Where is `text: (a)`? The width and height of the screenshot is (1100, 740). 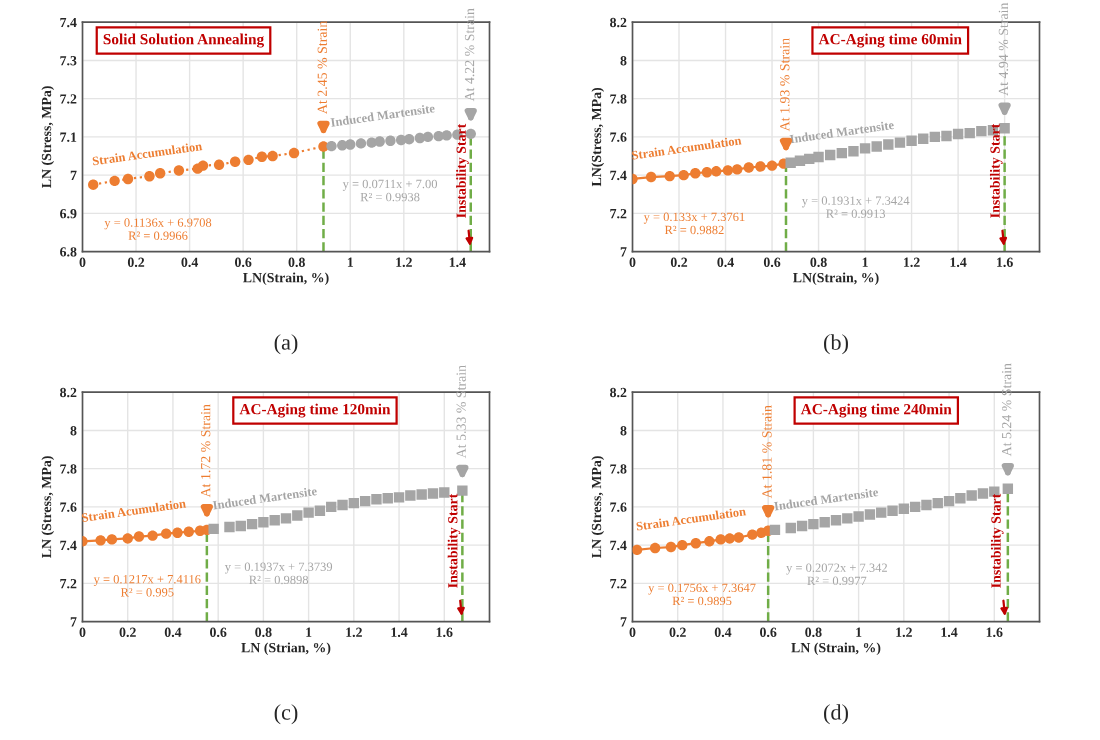
text: (a) is located at coordinates (286, 344).